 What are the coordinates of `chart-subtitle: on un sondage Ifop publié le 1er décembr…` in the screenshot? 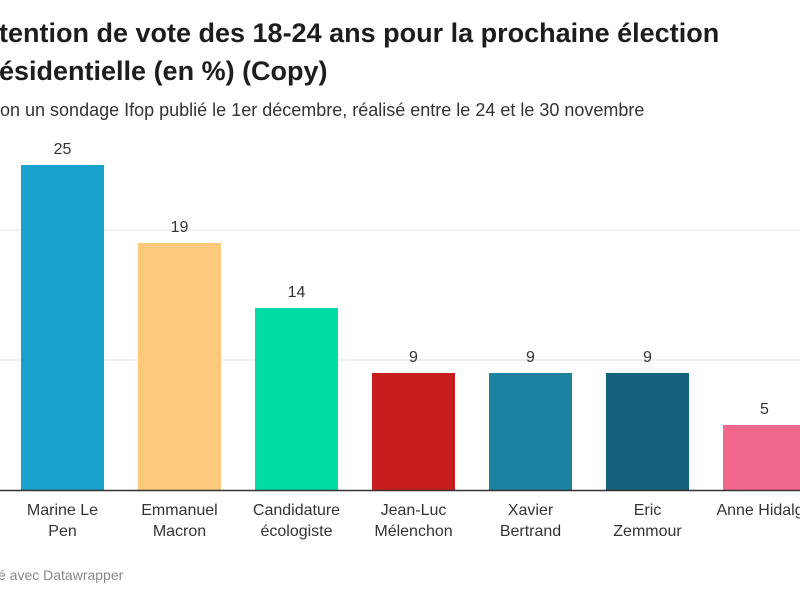 It's located at (322, 110).